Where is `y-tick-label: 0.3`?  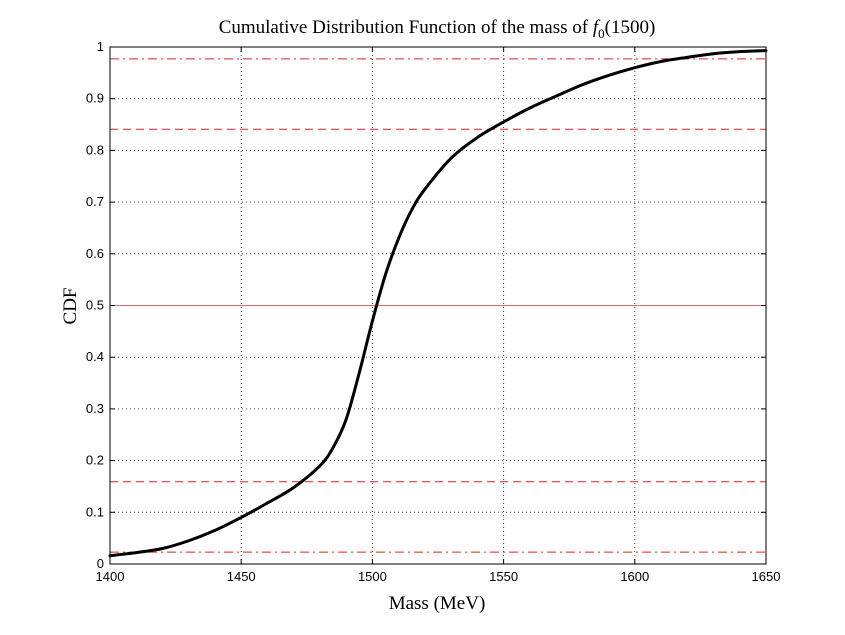
y-tick-label: 0.3 is located at coordinates (95, 408).